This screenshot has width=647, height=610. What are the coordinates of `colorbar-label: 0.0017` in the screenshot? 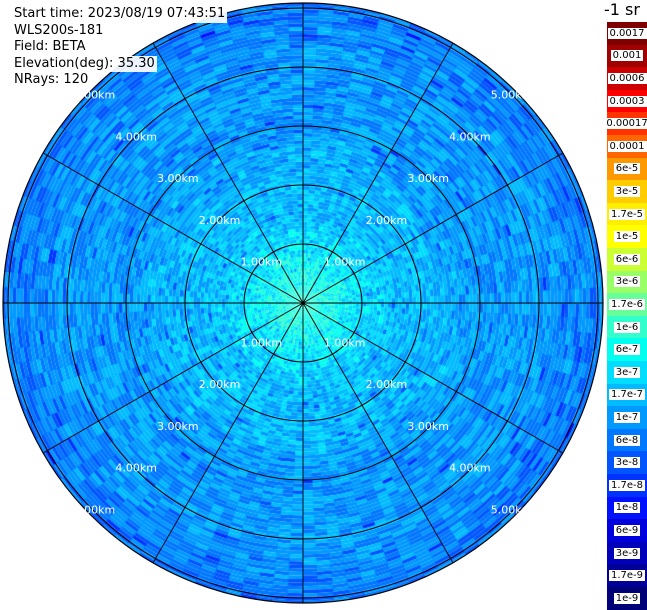 It's located at (627, 33).